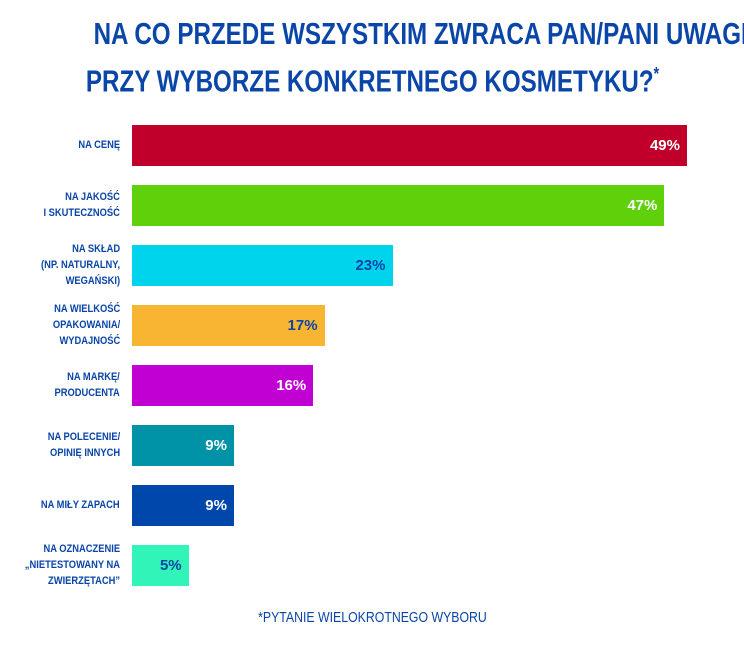 This screenshot has height=650, width=744. What do you see at coordinates (291, 385) in the screenshot?
I see `data-label: 16%` at bounding box center [291, 385].